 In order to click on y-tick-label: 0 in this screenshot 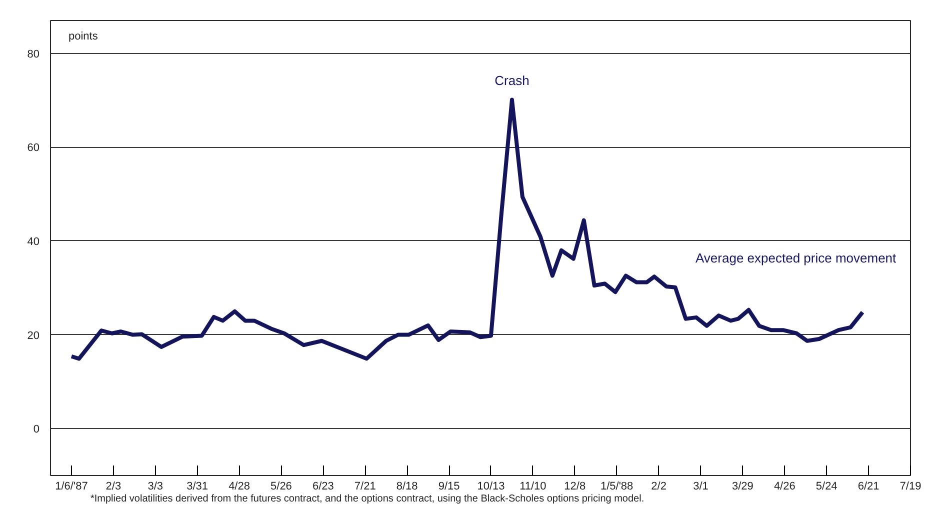, I will do `click(36, 430)`.